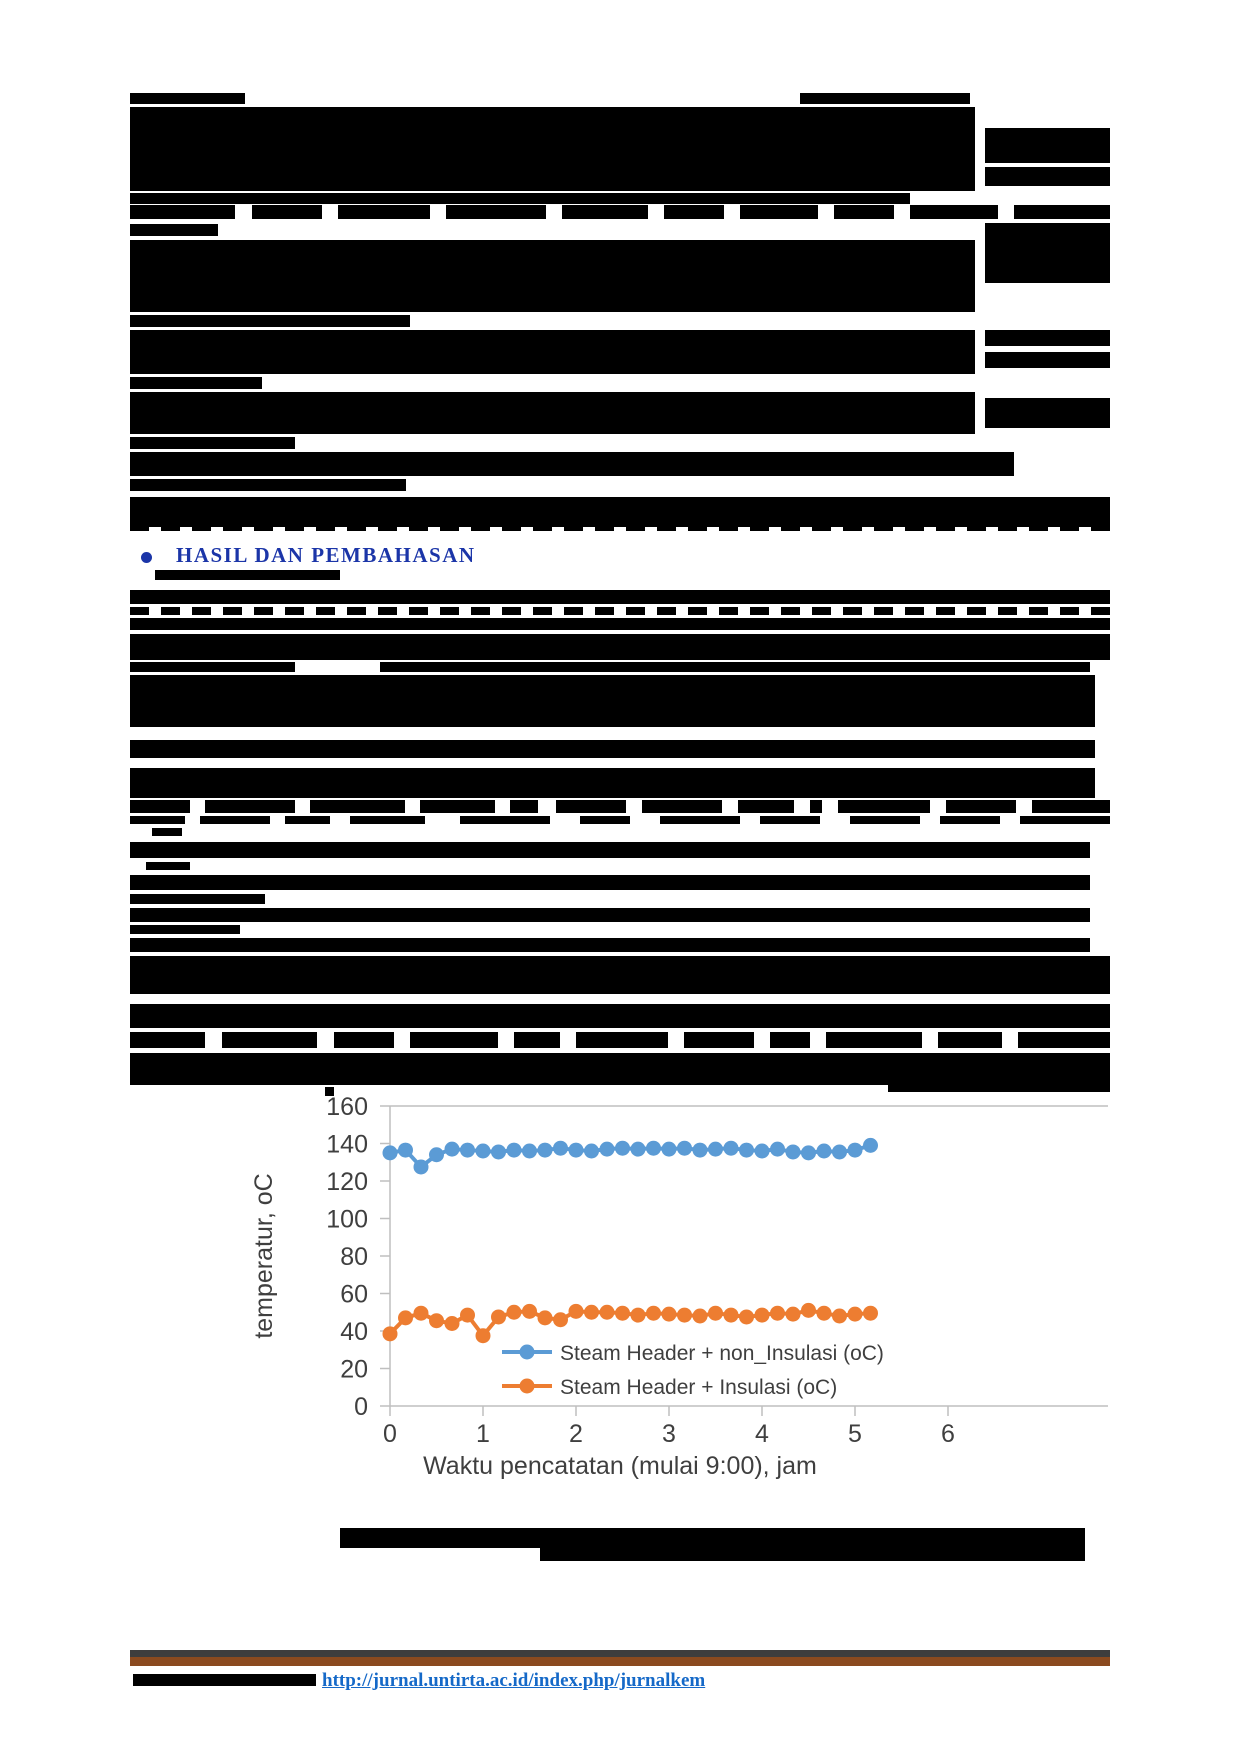  What do you see at coordinates (722, 1353) in the screenshot?
I see `legend-label: Steam Header + non_Insulasi (oC)` at bounding box center [722, 1353].